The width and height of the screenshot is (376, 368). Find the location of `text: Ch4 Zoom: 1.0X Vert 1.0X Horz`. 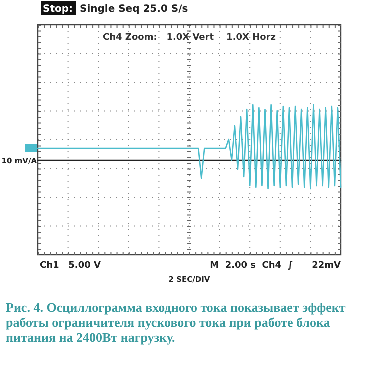

text: Ch4 Zoom: 1.0X Vert 1.0X Horz is located at coordinates (189, 38).